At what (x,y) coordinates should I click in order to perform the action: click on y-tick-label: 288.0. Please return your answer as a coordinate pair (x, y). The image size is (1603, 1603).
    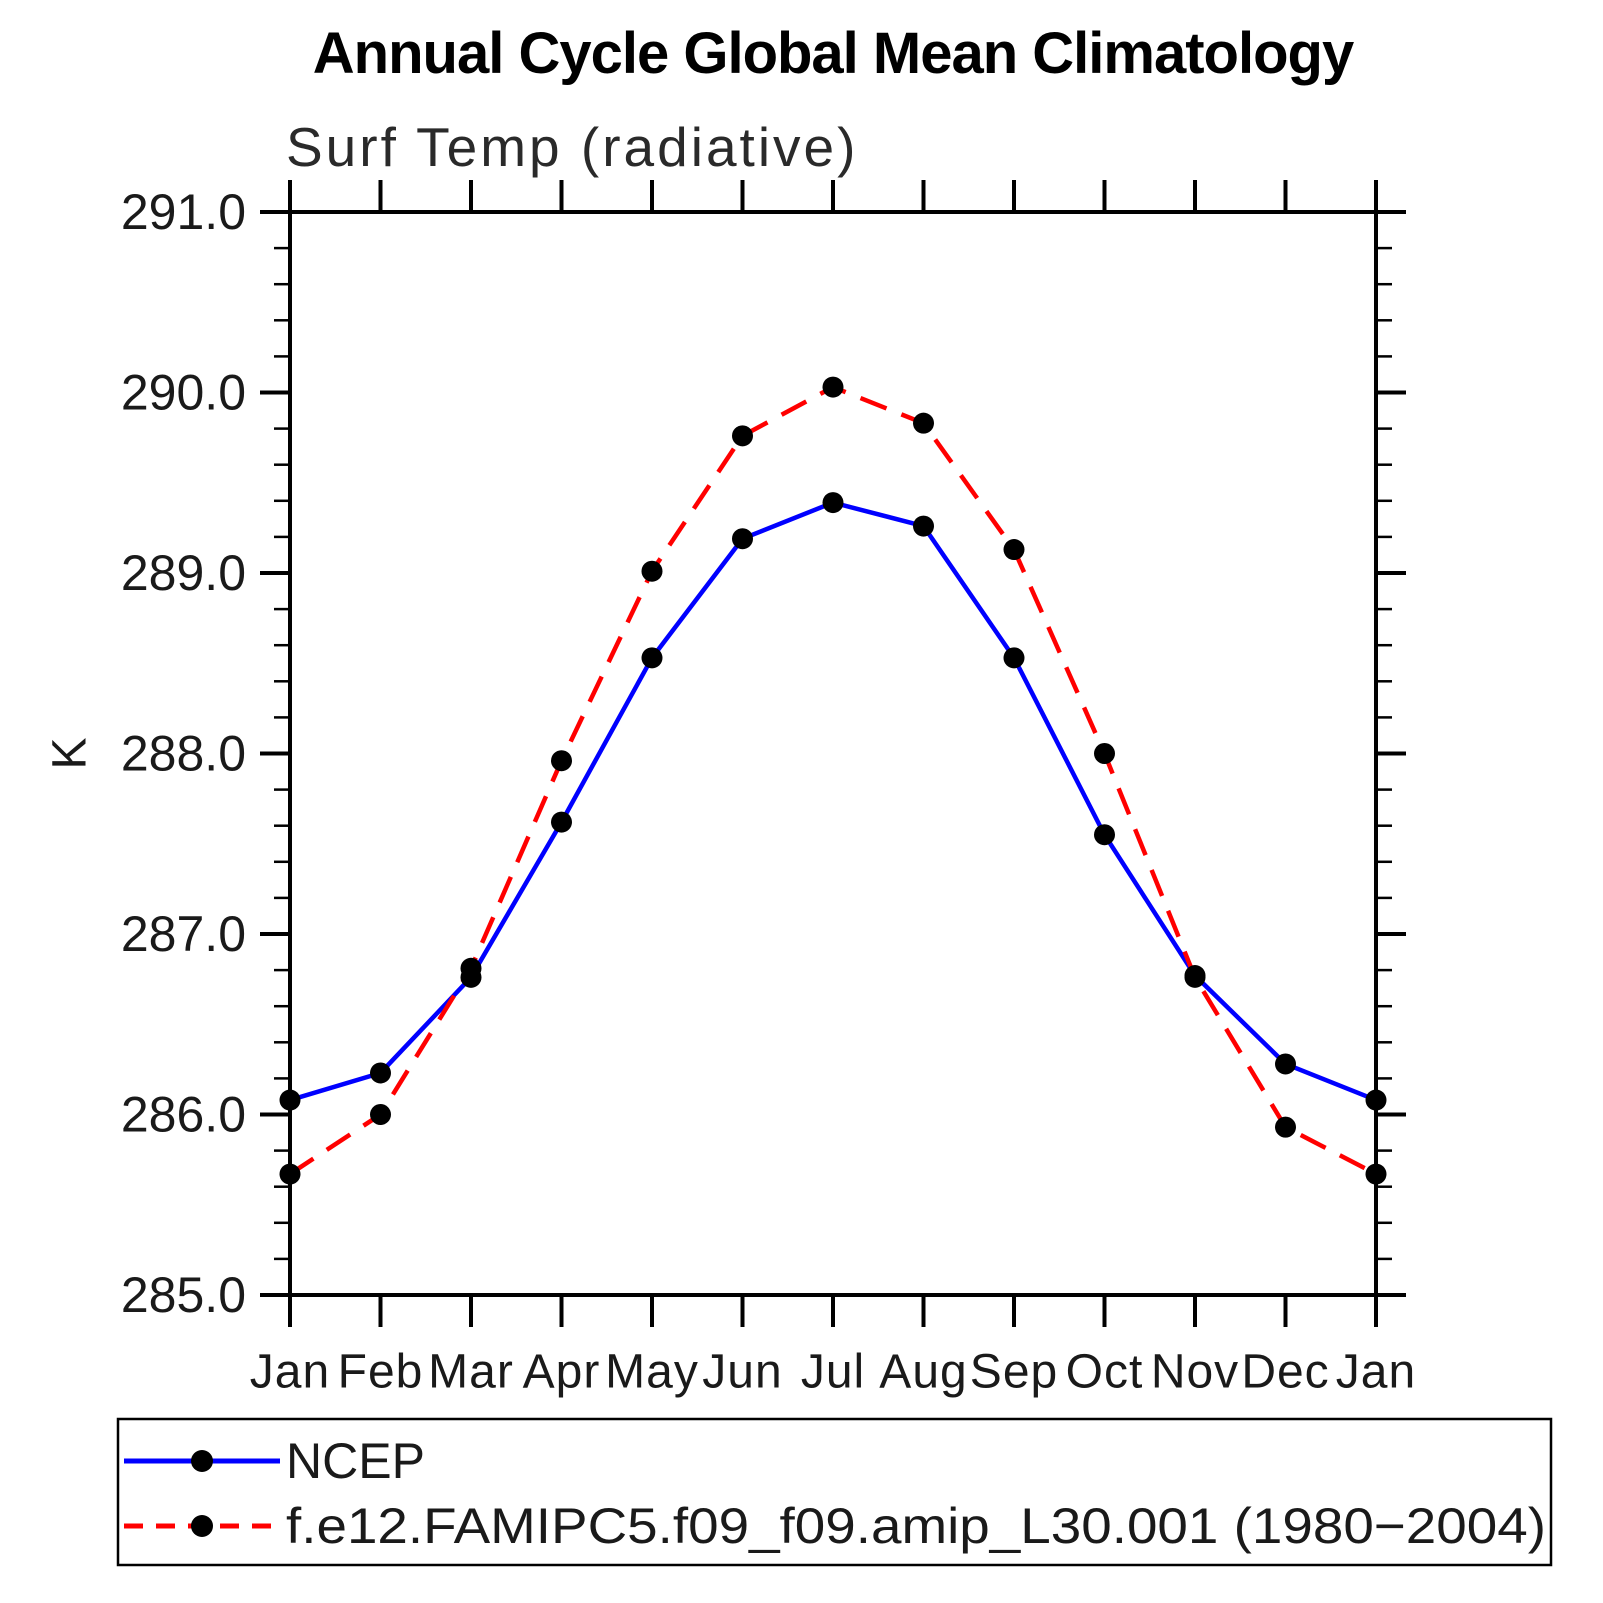
    Looking at the image, I should click on (183, 754).